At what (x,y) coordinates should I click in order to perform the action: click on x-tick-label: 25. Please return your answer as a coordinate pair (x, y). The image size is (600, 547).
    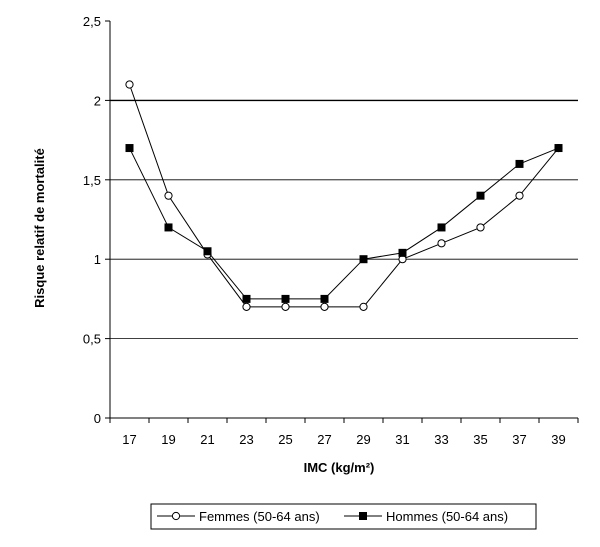
    Looking at the image, I should click on (285, 439).